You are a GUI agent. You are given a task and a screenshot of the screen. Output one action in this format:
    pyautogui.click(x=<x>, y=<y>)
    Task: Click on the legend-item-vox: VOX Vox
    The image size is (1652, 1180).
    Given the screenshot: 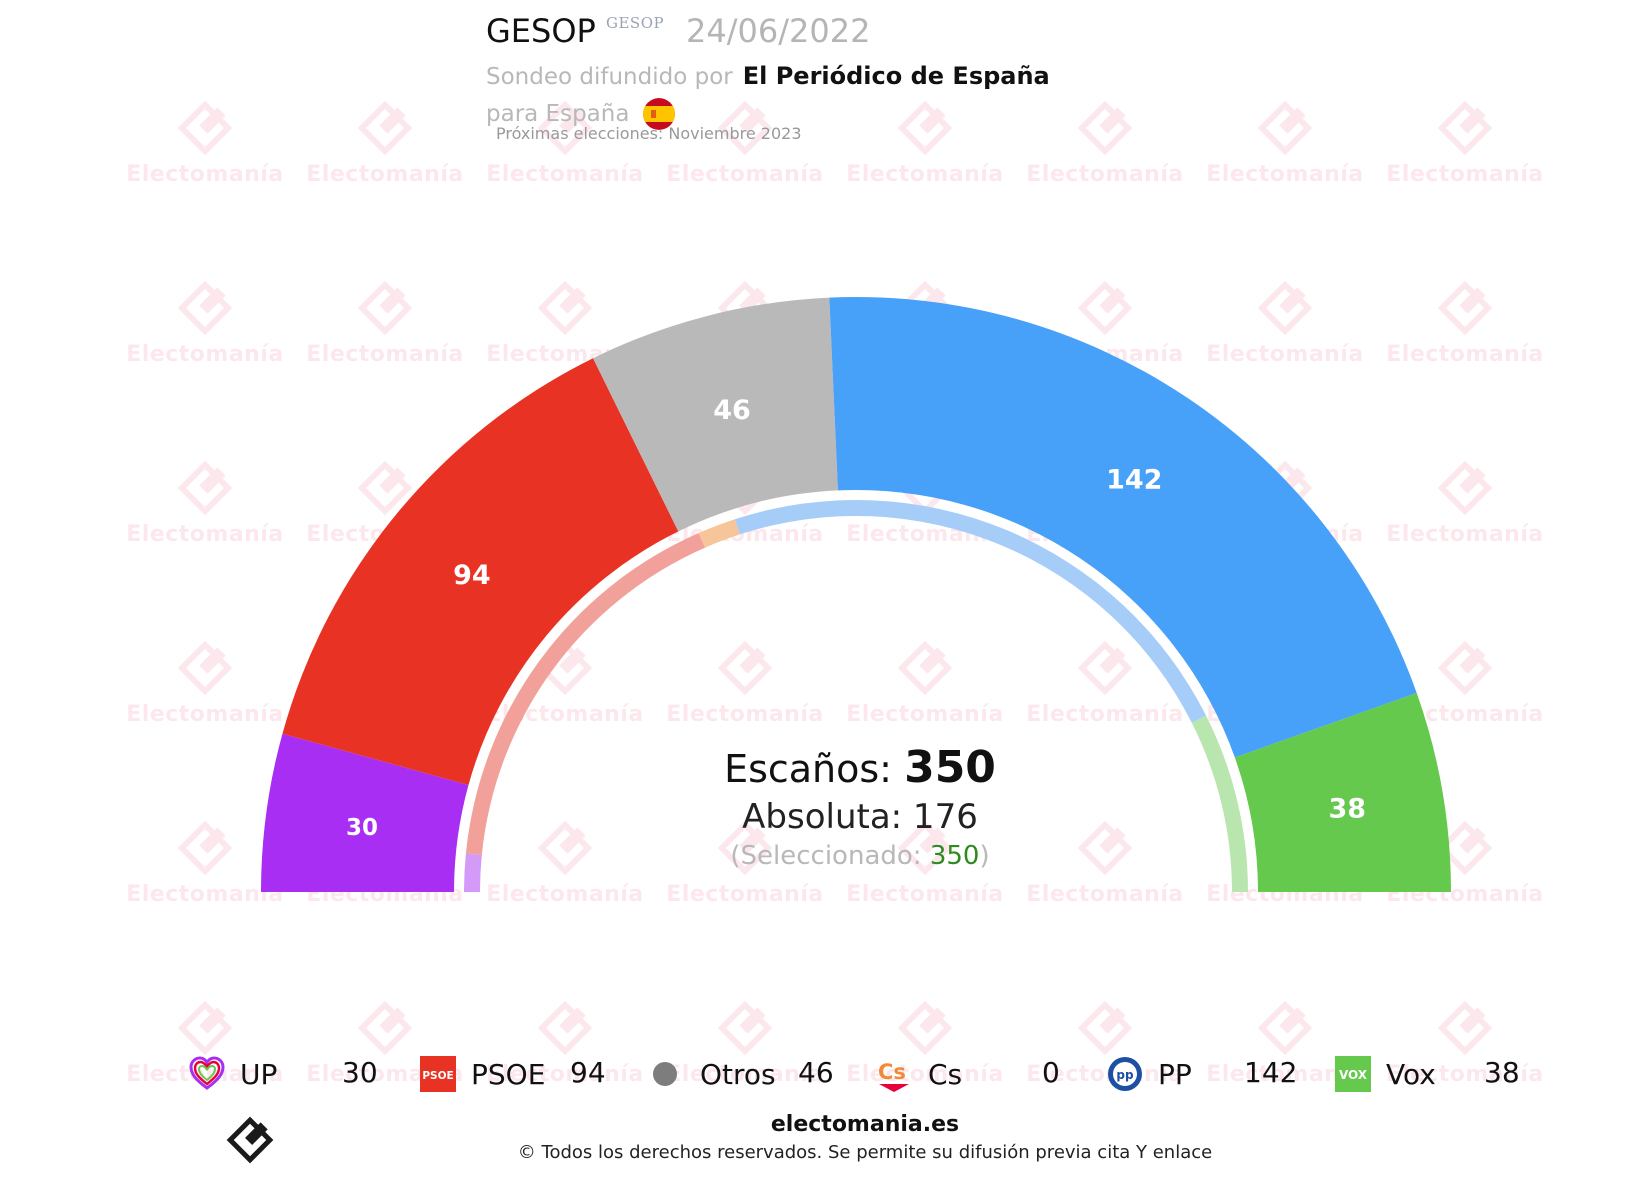 What is the action you would take?
    pyautogui.click(x=1385, y=1074)
    